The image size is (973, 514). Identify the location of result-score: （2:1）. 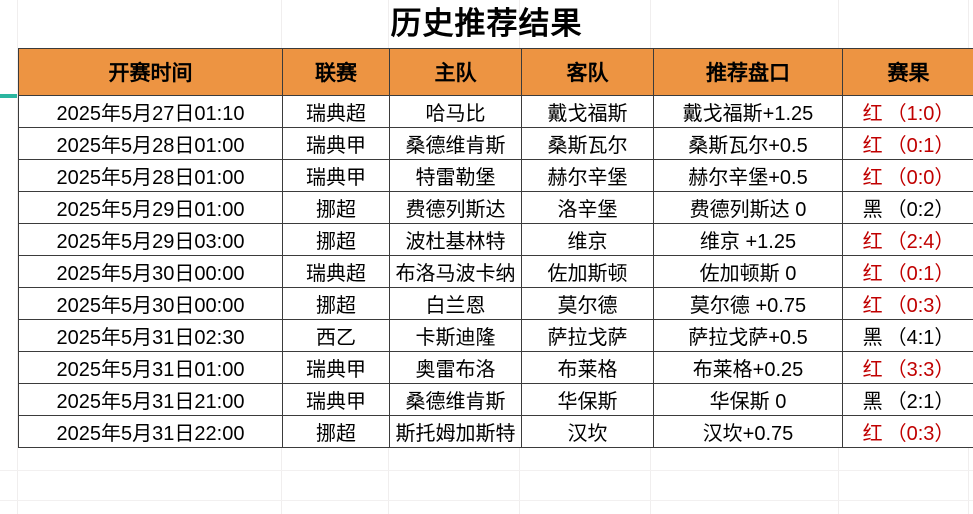
(920, 402).